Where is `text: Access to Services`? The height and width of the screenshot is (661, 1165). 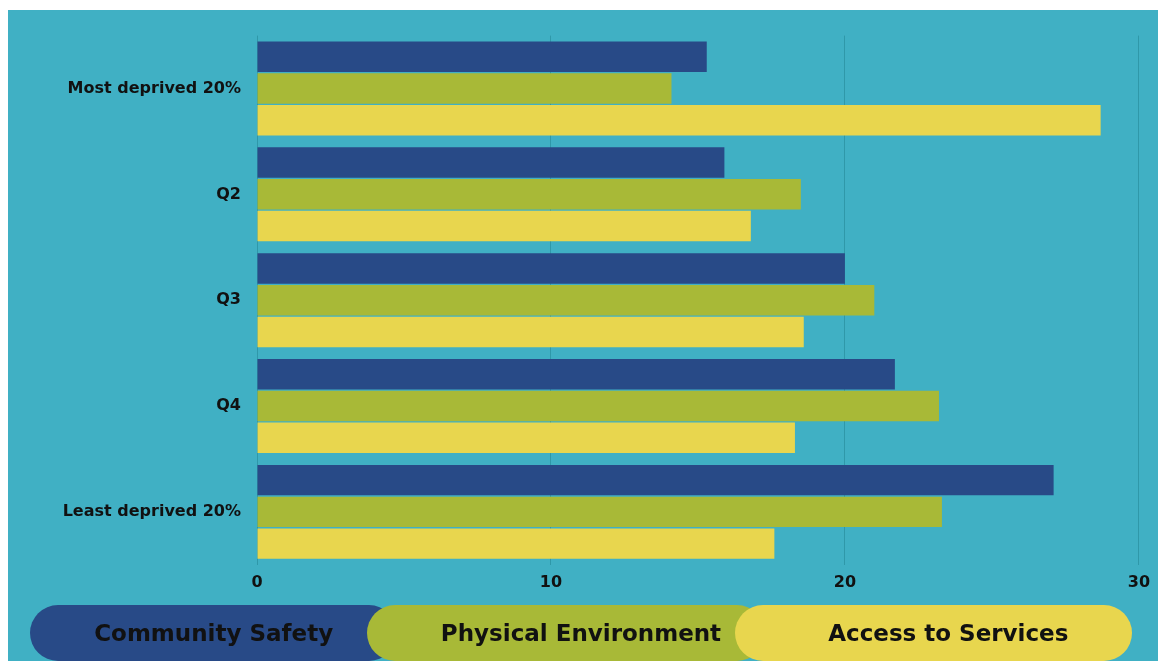 text: Access to Services is located at coordinates (933, 633).